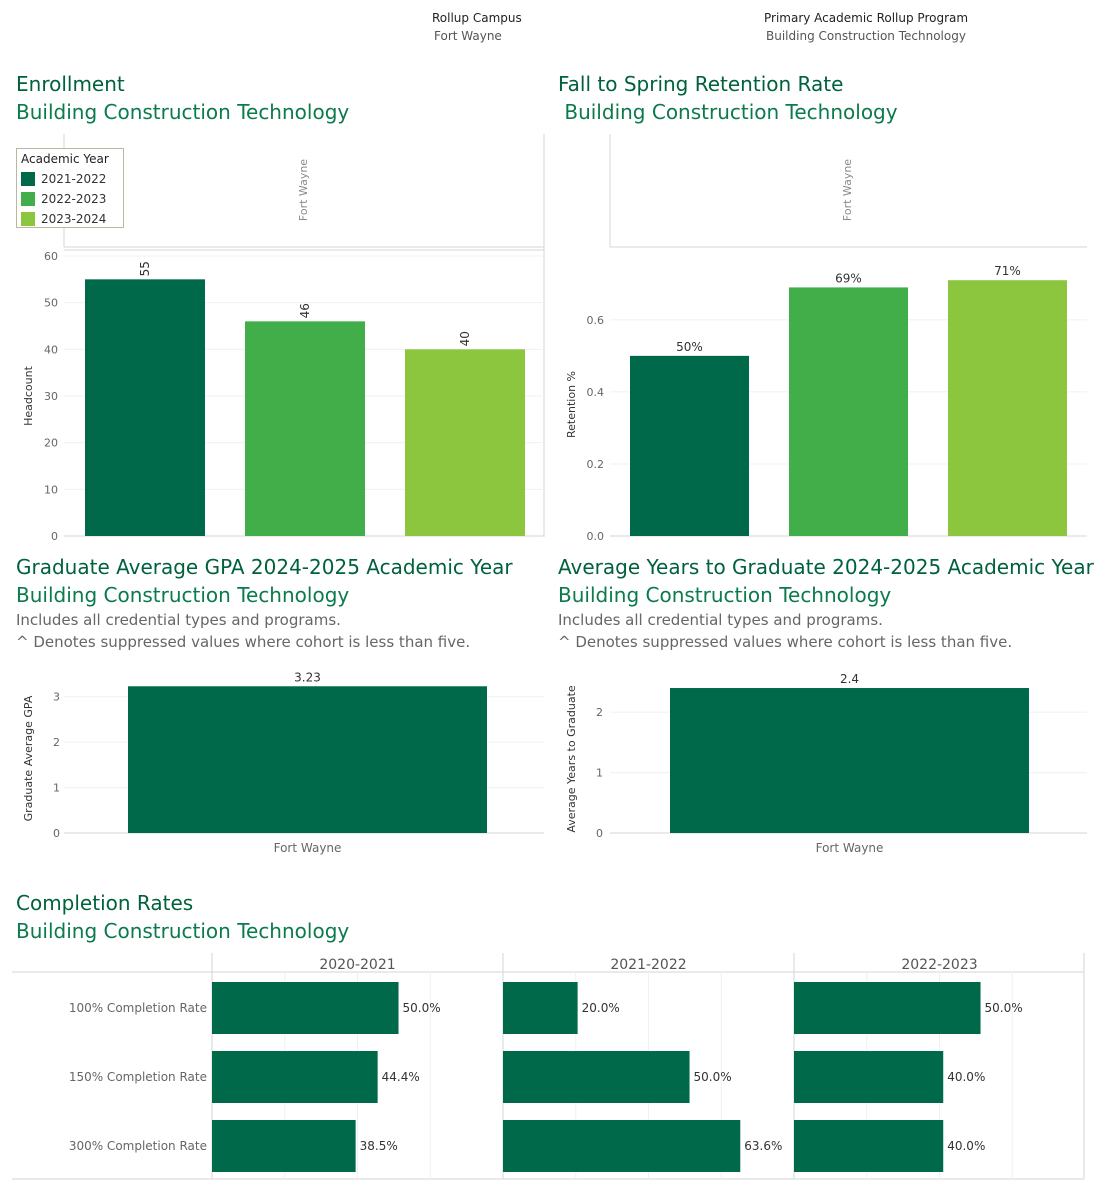 The image size is (1100, 1200). What do you see at coordinates (596, 320) in the screenshot?
I see `y-tick-label: 0.6` at bounding box center [596, 320].